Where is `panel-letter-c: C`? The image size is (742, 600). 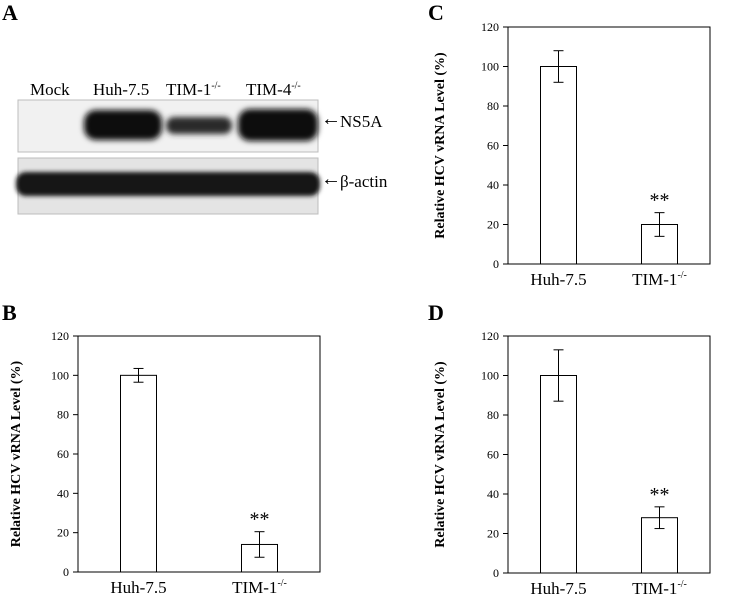 panel-letter-c: C is located at coordinates (436, 12).